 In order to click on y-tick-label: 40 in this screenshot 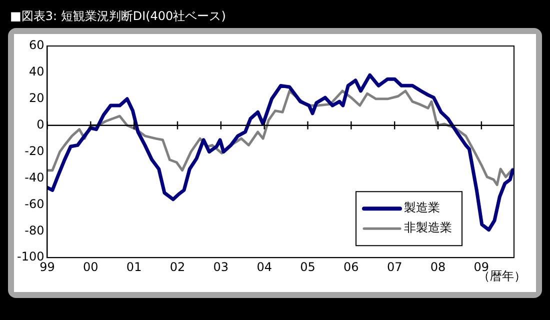, I will do `click(36, 71)`.